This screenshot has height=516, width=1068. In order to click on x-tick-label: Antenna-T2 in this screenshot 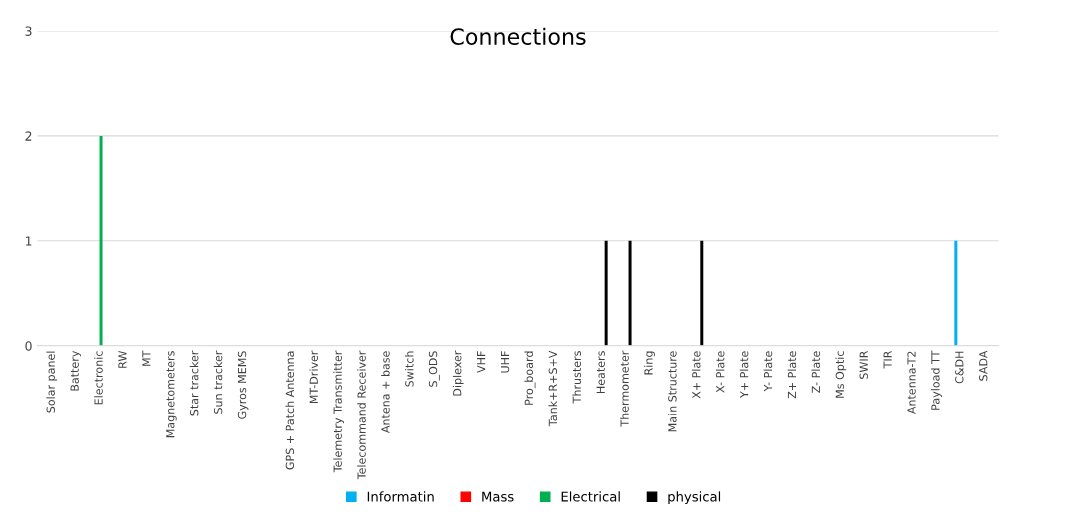, I will do `click(911, 383)`.